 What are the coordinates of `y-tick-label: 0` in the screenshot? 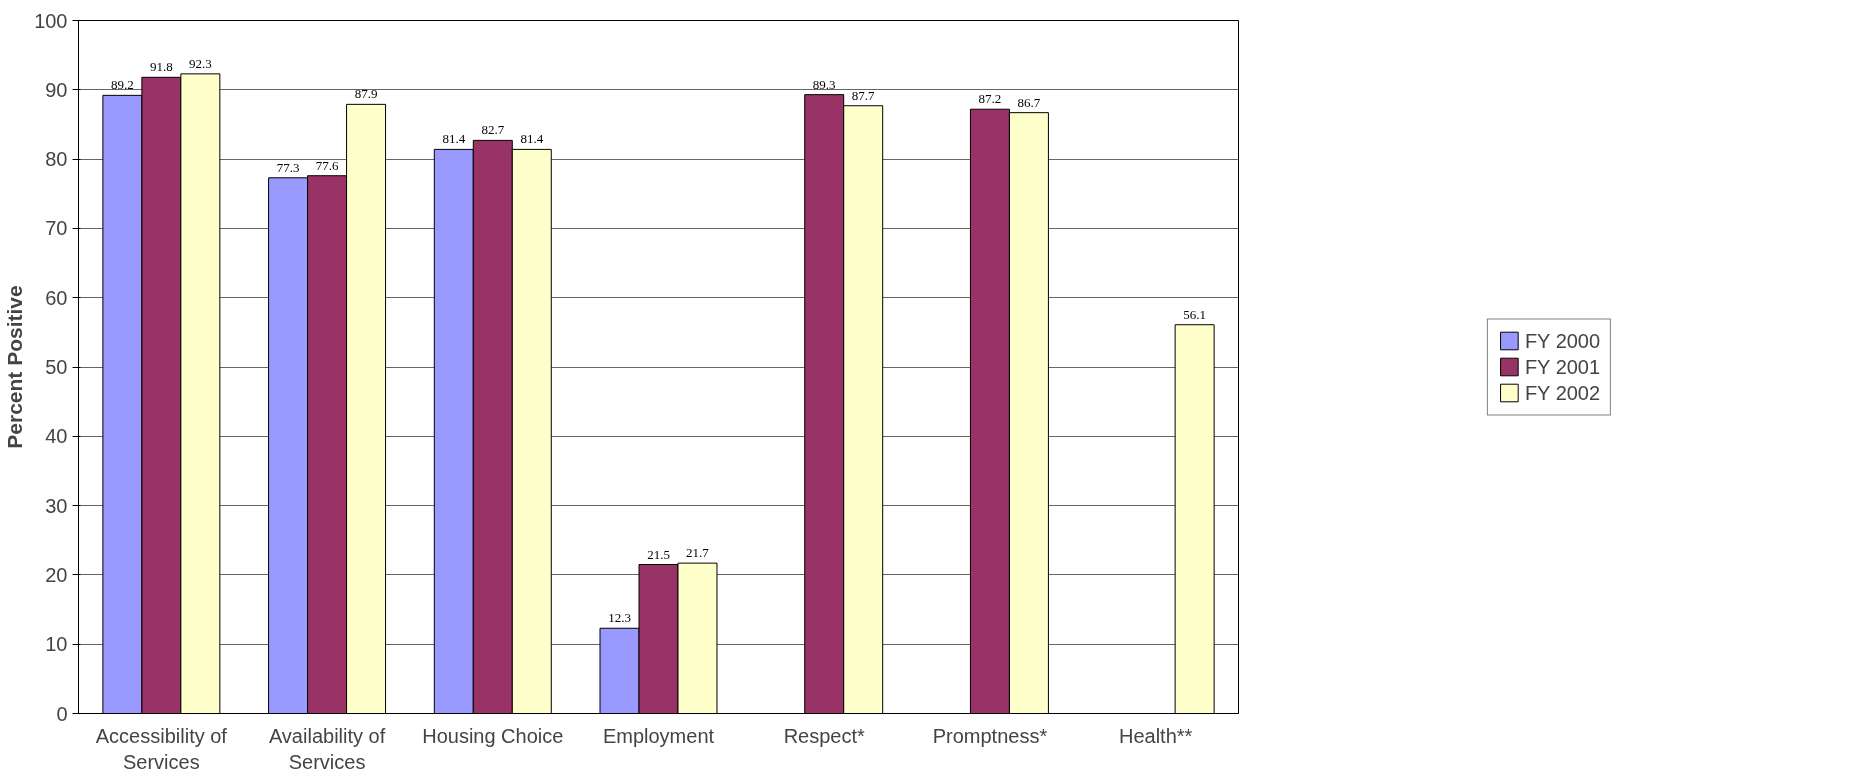 It's located at (62, 713).